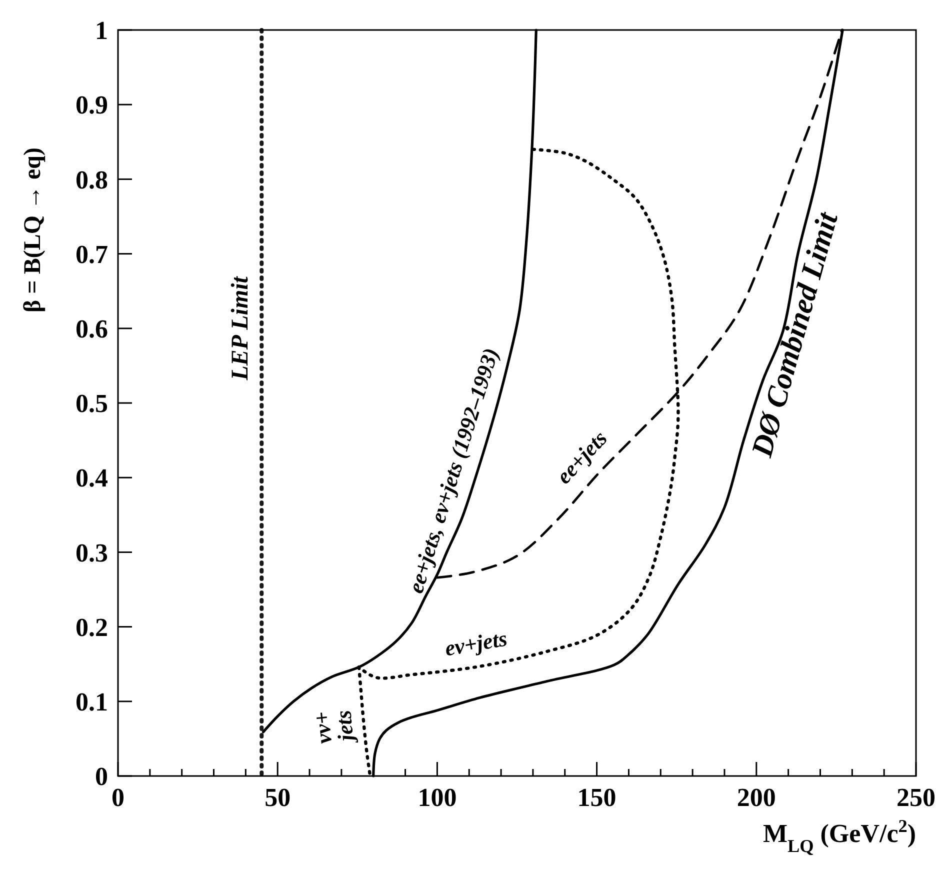 This screenshot has height=880, width=948. Describe the element at coordinates (241, 328) in the screenshot. I see `ref-line-label: LEP Limit` at that location.